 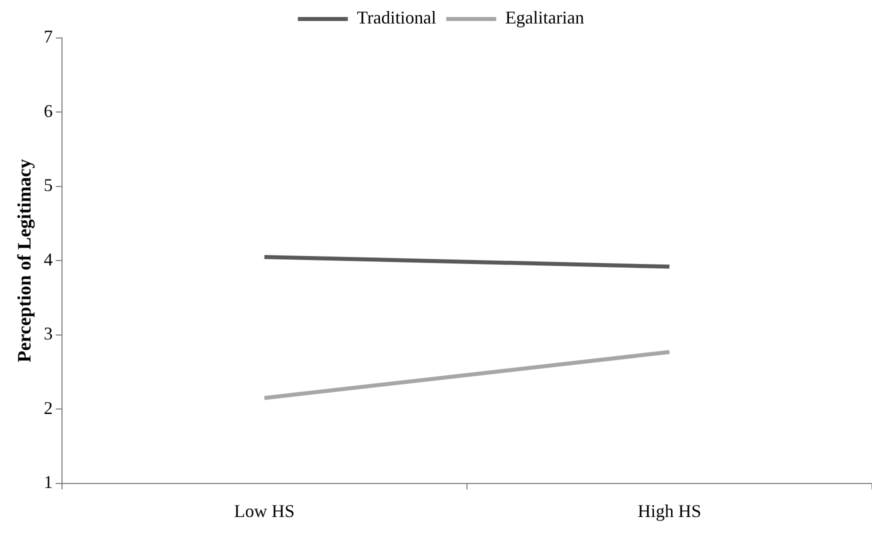 I want to click on legend-label: Egalitarian, so click(x=544, y=18).